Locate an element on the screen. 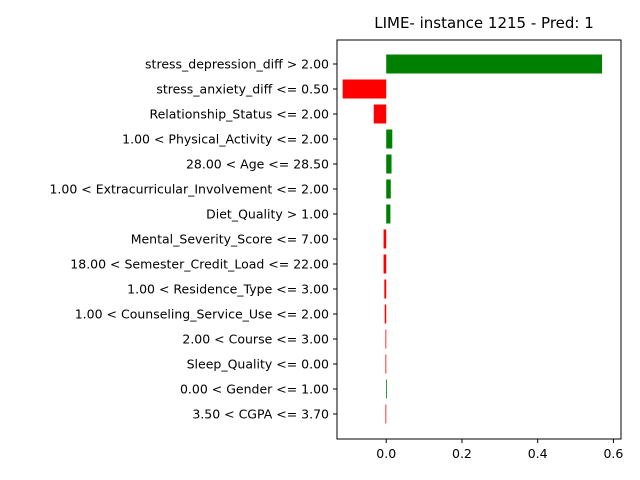 This screenshot has width=640, height=480. x-tick-label-2: 0.4 is located at coordinates (538, 453).